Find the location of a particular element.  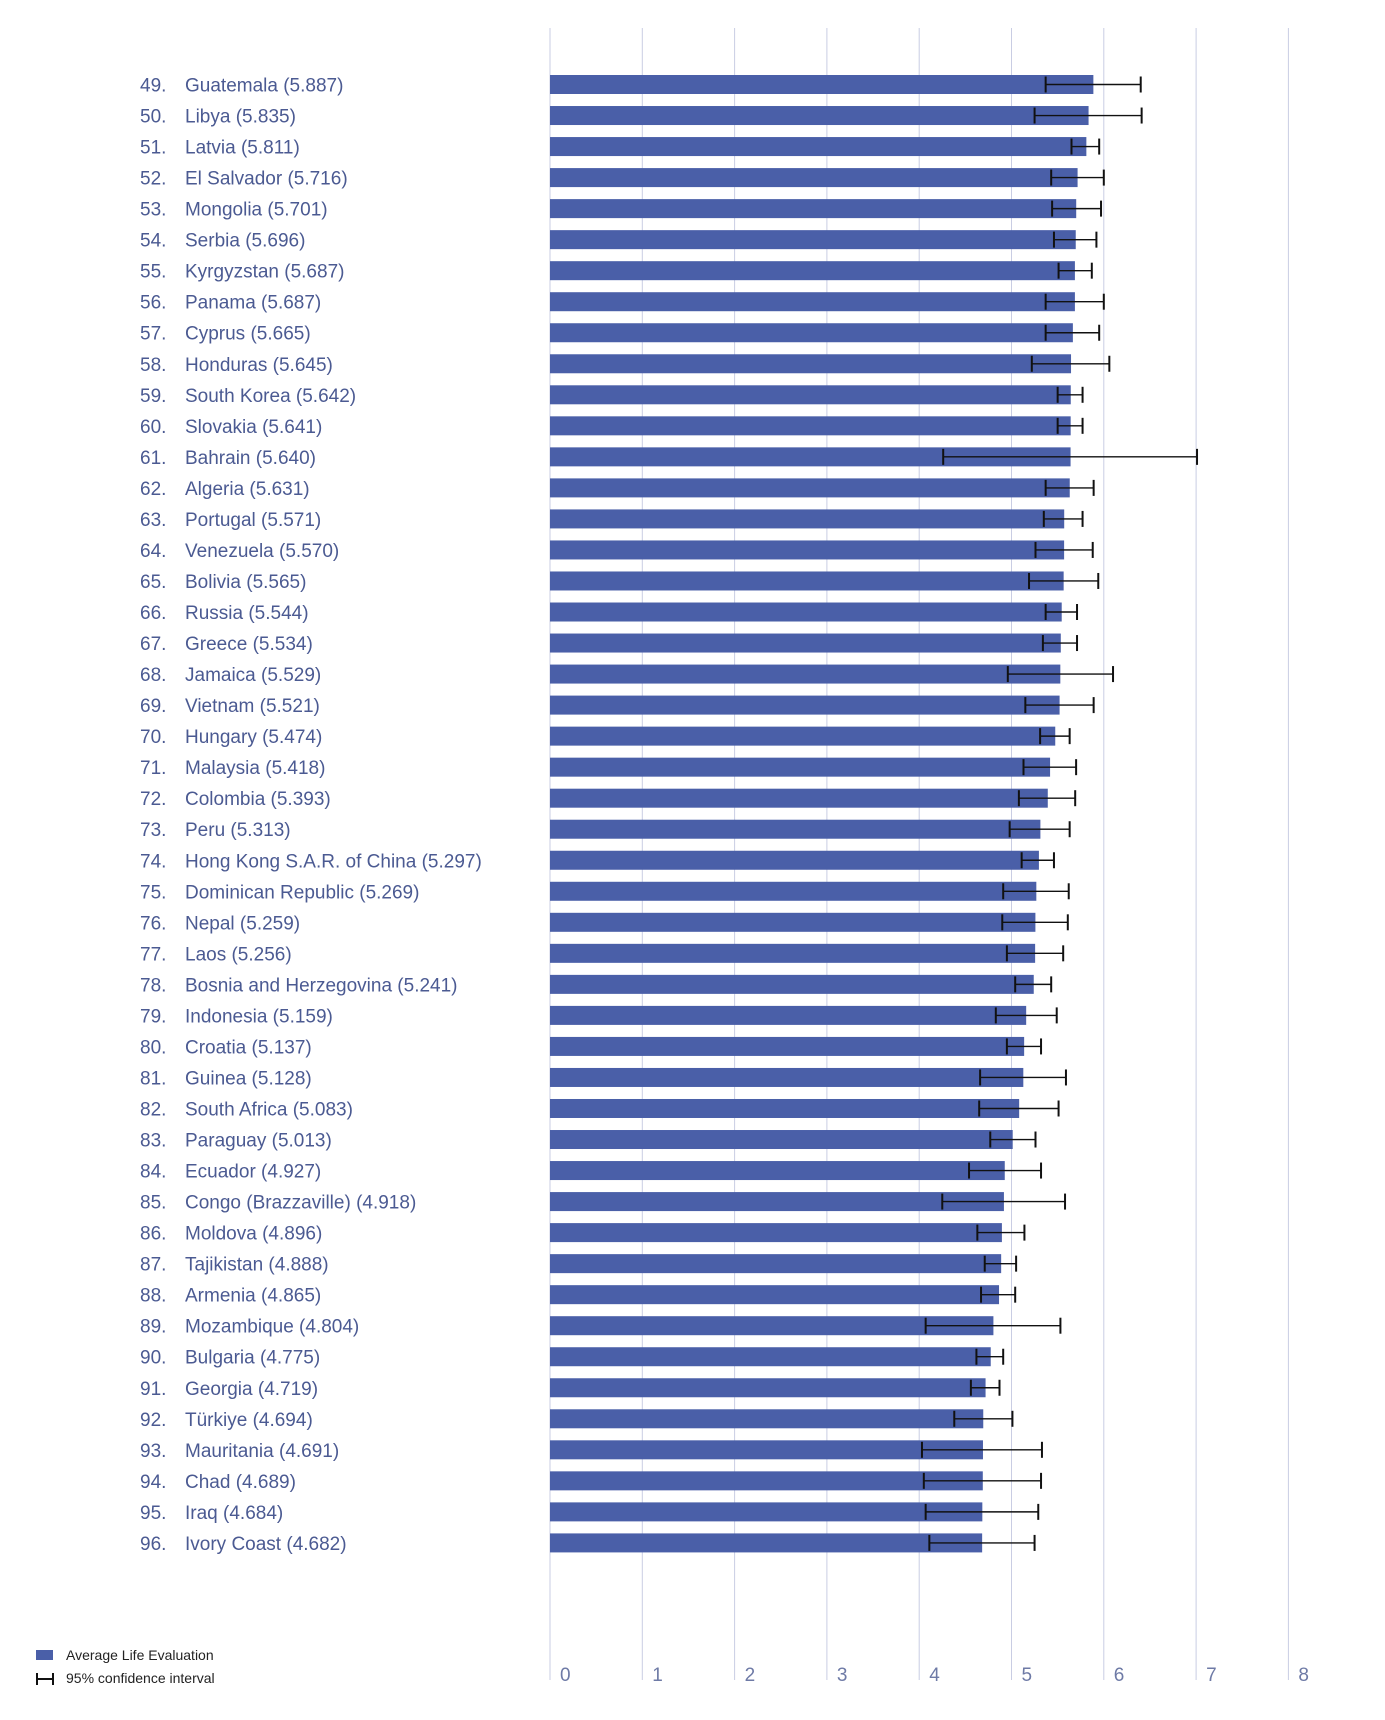

row-rank: 90. is located at coordinates (153, 1358).